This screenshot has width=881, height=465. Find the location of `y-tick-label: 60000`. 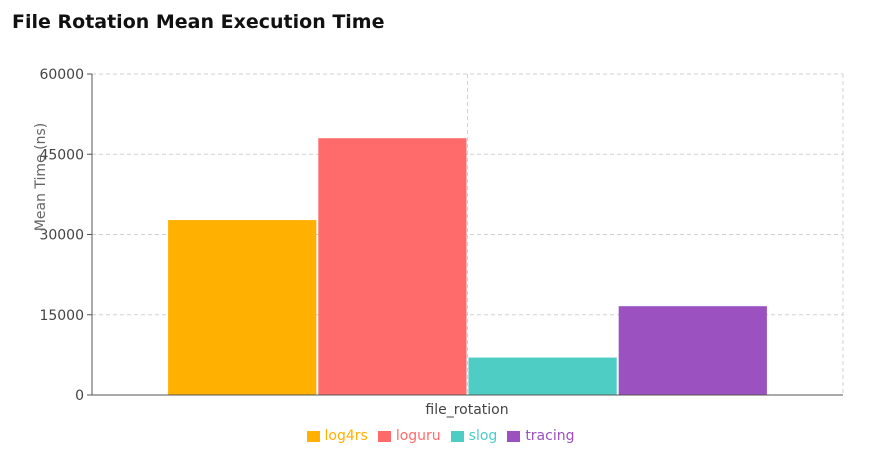

y-tick-label: 60000 is located at coordinates (61, 75).